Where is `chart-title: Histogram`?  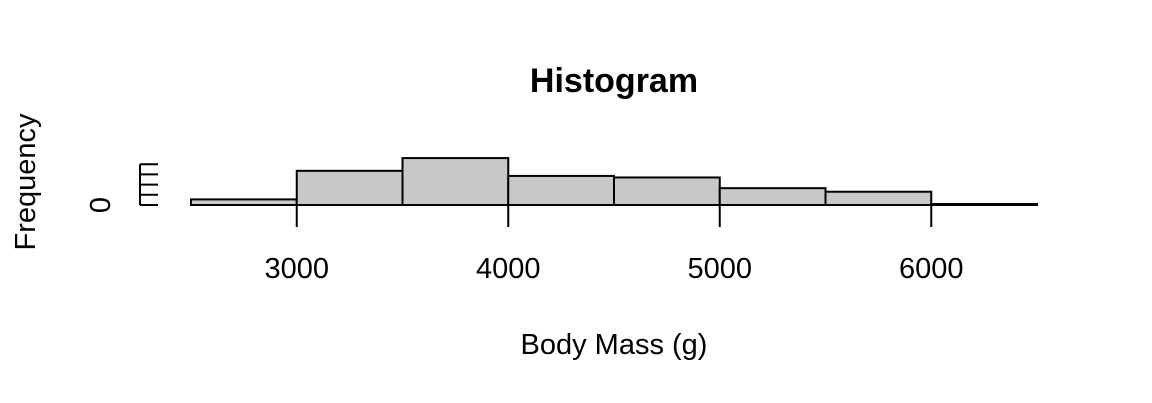
chart-title: Histogram is located at coordinates (614, 81).